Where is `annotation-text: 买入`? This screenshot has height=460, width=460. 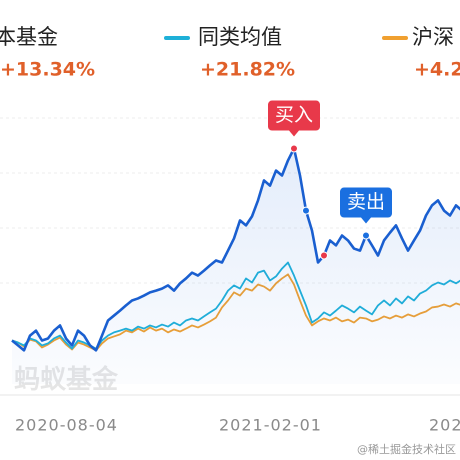
annotation-text: 买入 is located at coordinates (294, 115).